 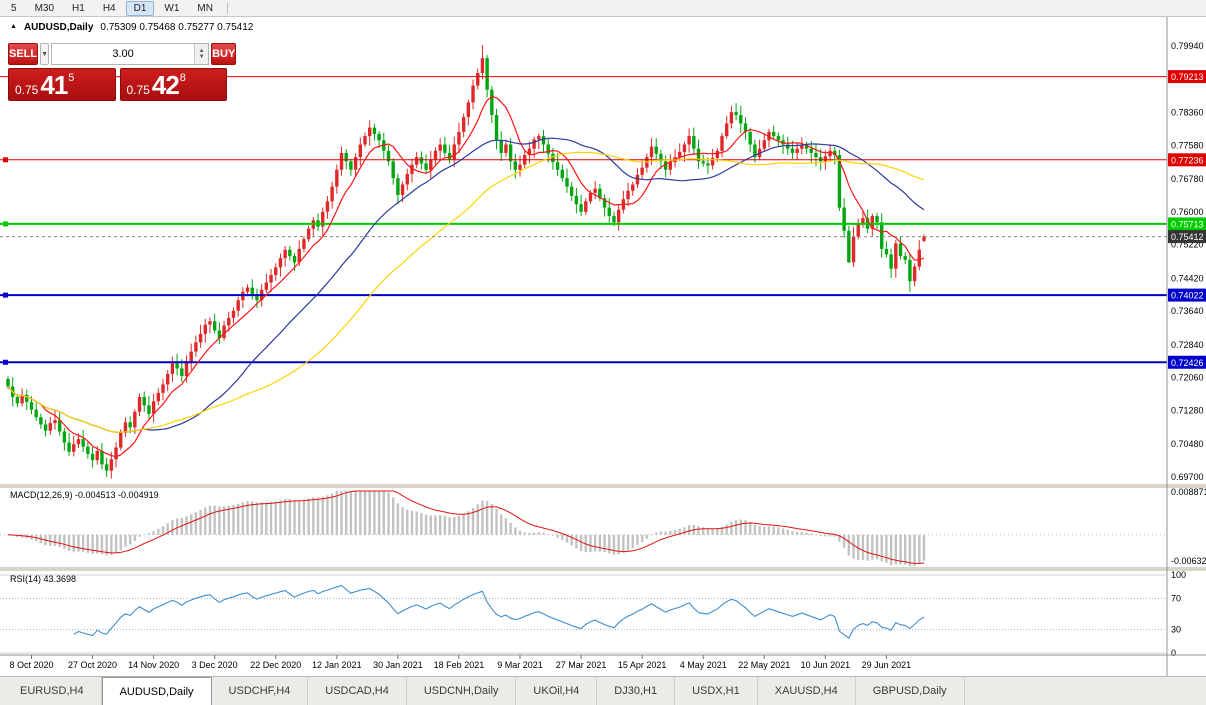 I want to click on svg-text: 30, so click(x=1176, y=630).